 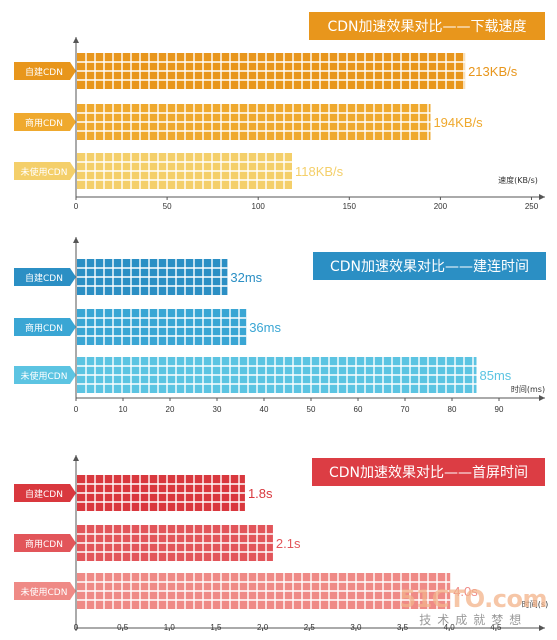 What do you see at coordinates (450, 627) in the screenshot?
I see `x-tick-label: 4.0` at bounding box center [450, 627].